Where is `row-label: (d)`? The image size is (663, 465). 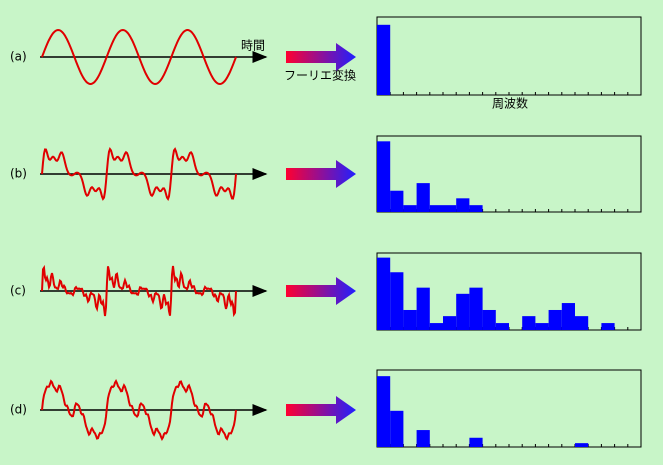
row-label: (d) is located at coordinates (18, 410).